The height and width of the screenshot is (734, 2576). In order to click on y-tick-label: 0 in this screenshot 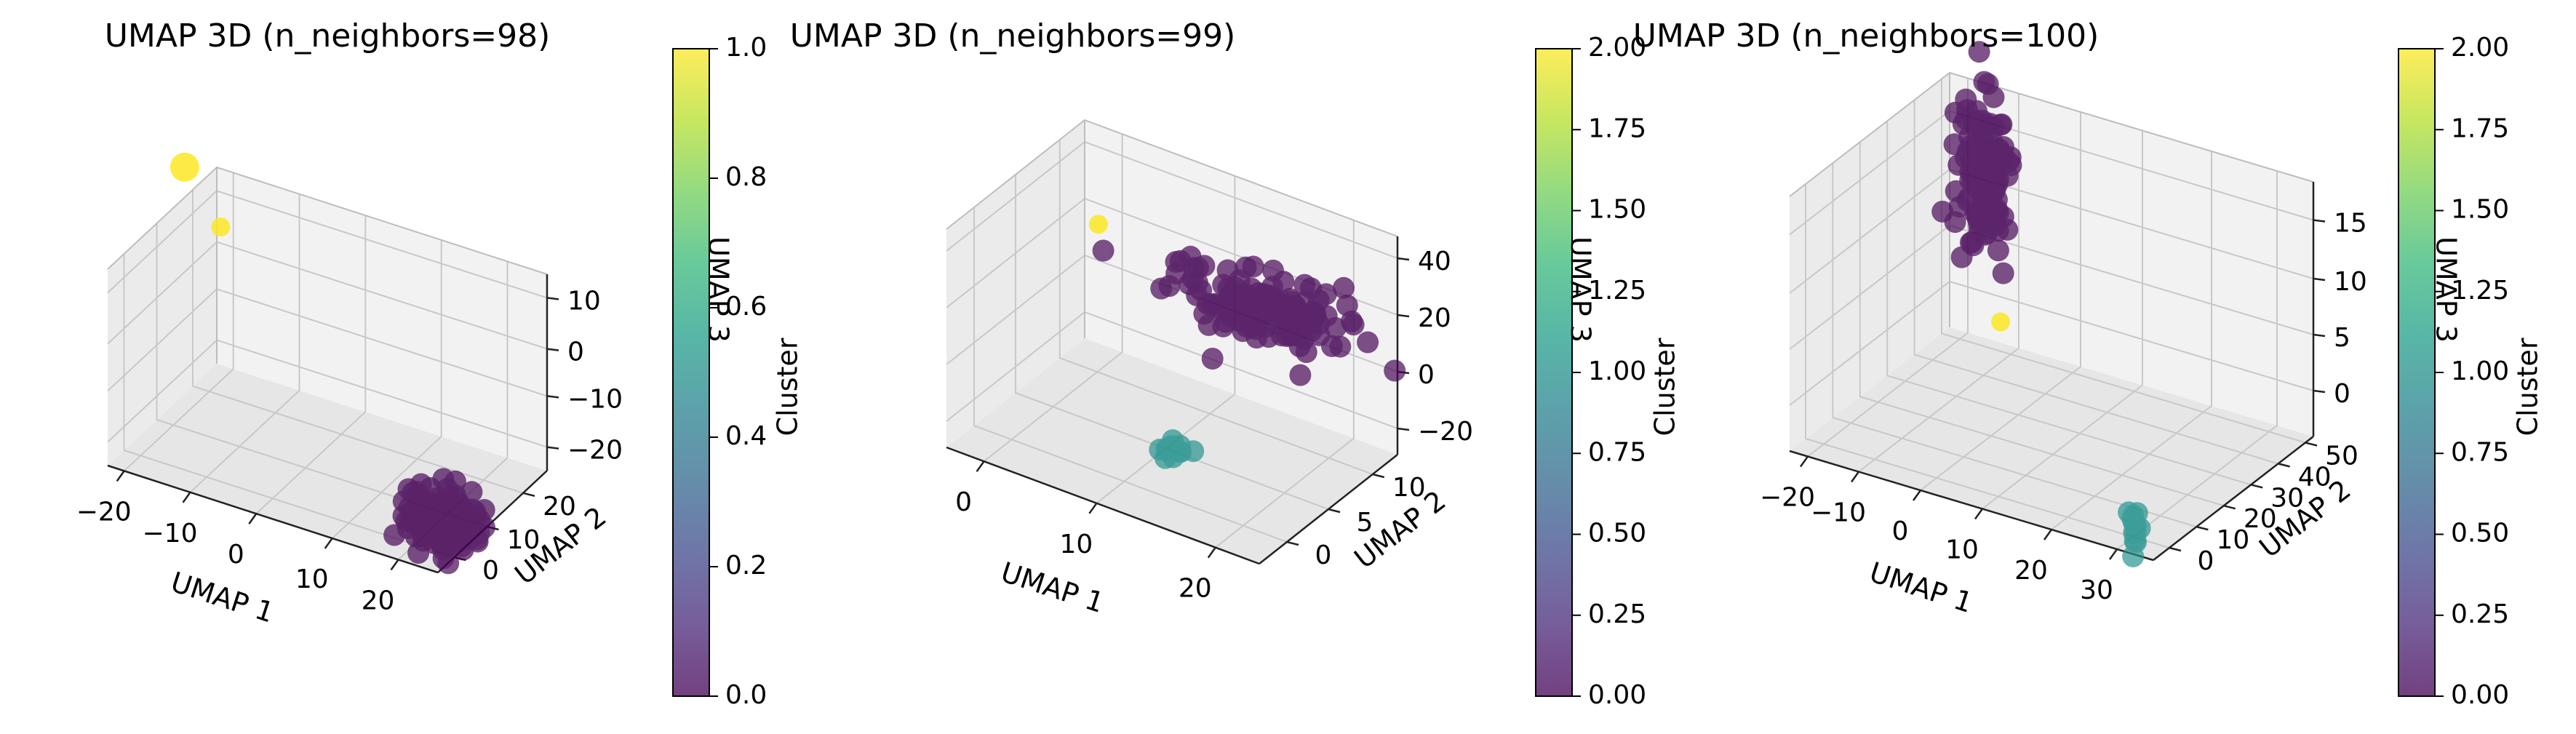, I will do `click(2206, 561)`.